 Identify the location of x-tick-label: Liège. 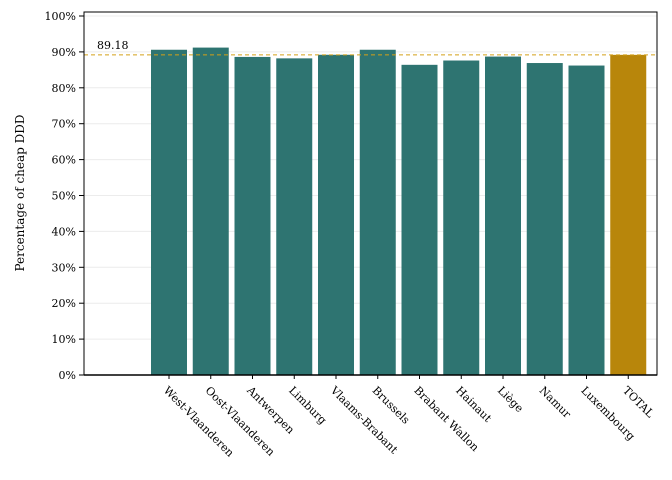
(510, 399).